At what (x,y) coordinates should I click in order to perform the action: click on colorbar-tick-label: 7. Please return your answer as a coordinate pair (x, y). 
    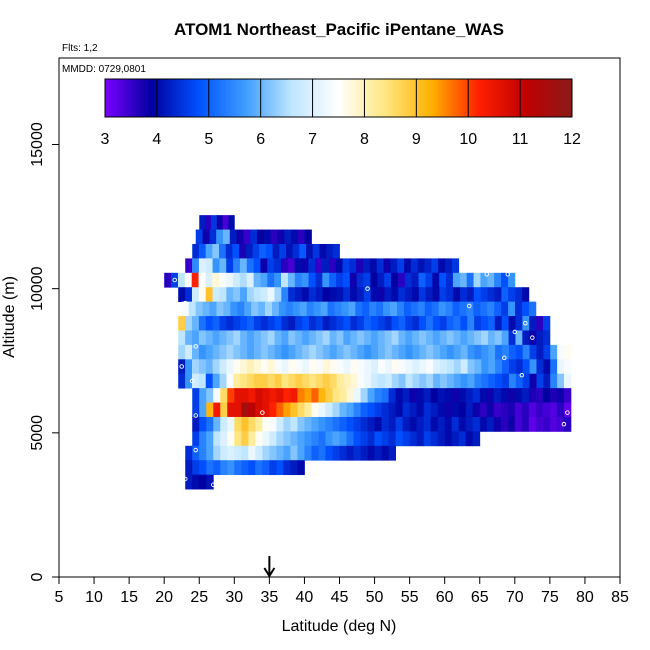
    Looking at the image, I should click on (312, 139).